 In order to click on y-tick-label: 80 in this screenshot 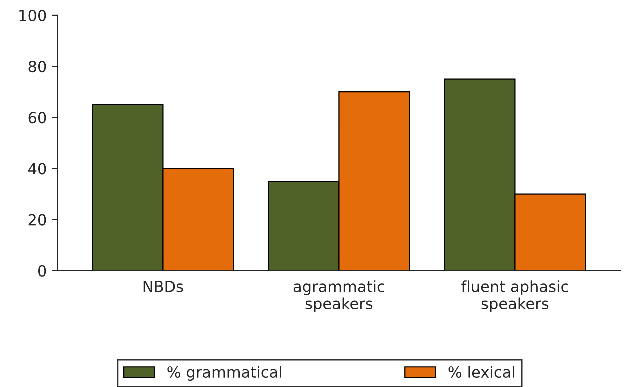, I will do `click(37, 67)`.